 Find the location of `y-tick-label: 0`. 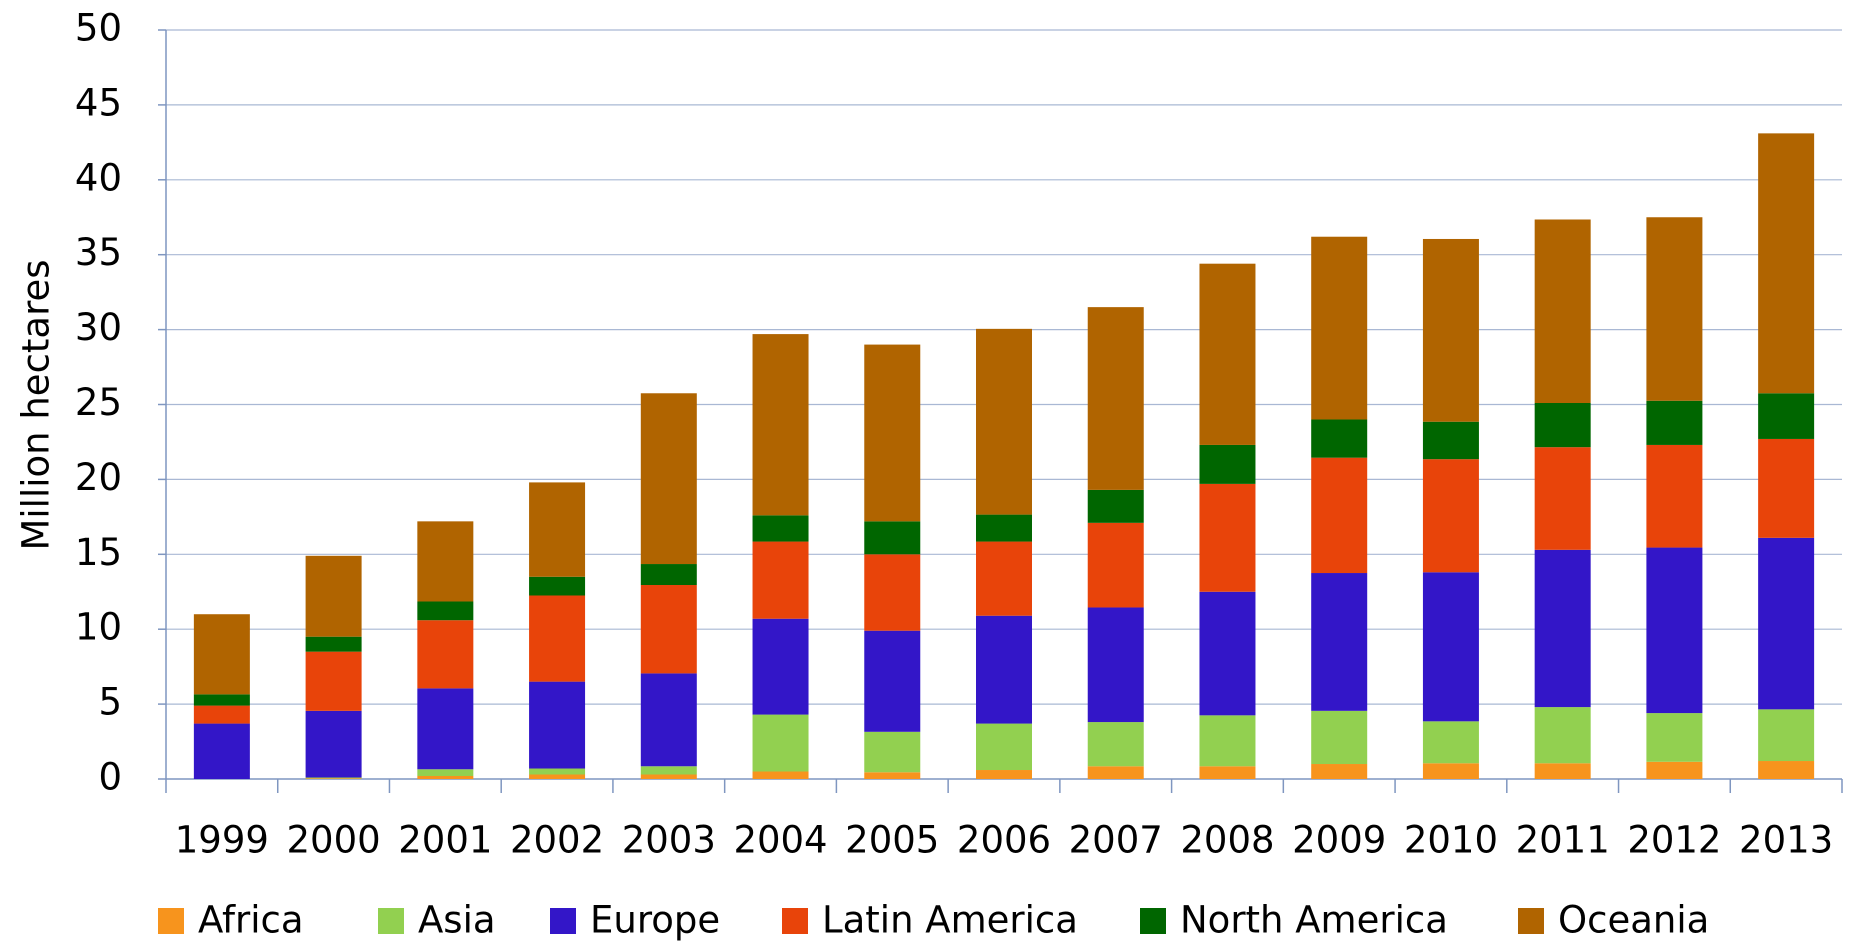

y-tick-label: 0 is located at coordinates (110, 777).